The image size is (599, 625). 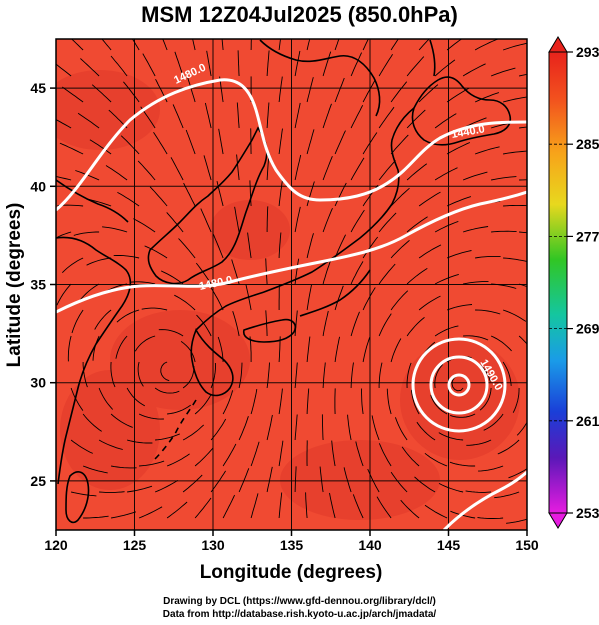 I want to click on x-tick-label: 130, so click(x=213, y=545).